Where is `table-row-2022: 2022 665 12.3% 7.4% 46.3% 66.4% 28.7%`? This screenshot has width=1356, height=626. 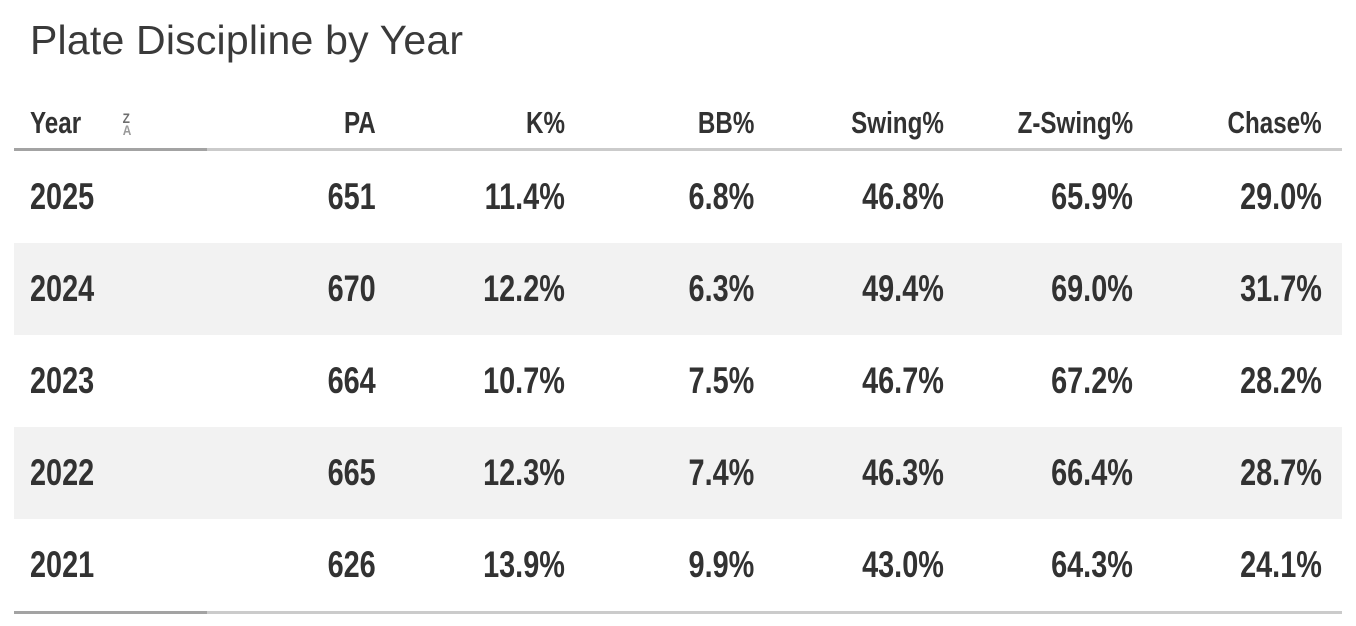
table-row-2022: 2022 665 12.3% 7.4% 46.3% 66.4% 28.7% is located at coordinates (678, 473).